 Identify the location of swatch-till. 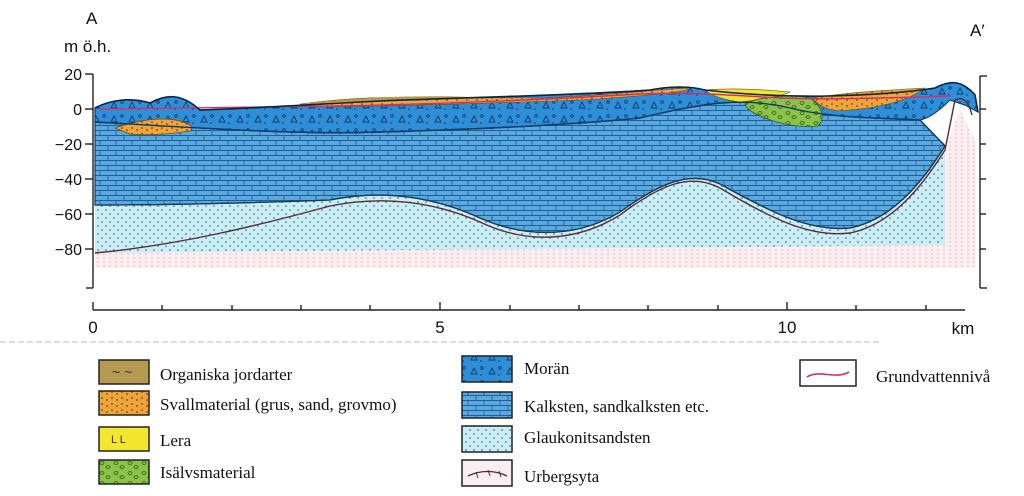
(487, 369).